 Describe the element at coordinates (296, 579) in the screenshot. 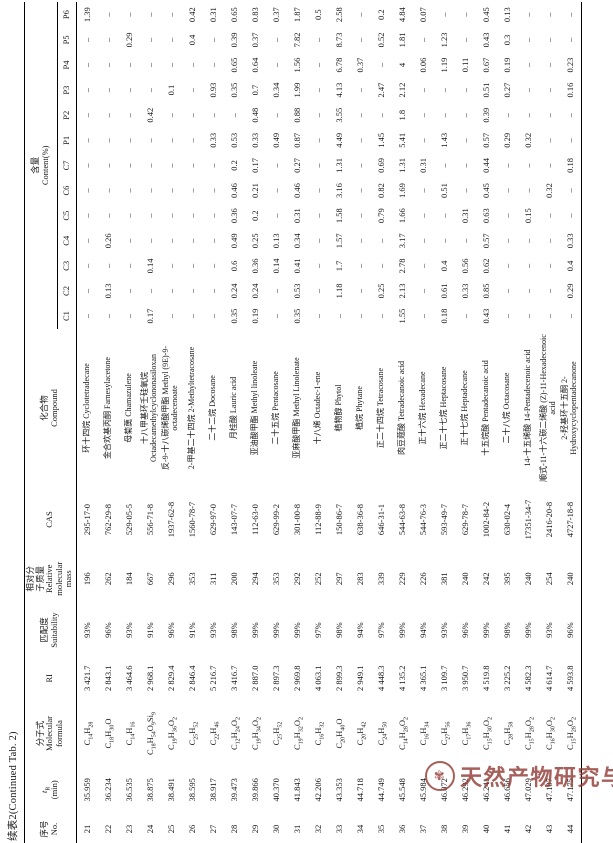

I see `cell-mass: 292` at that location.